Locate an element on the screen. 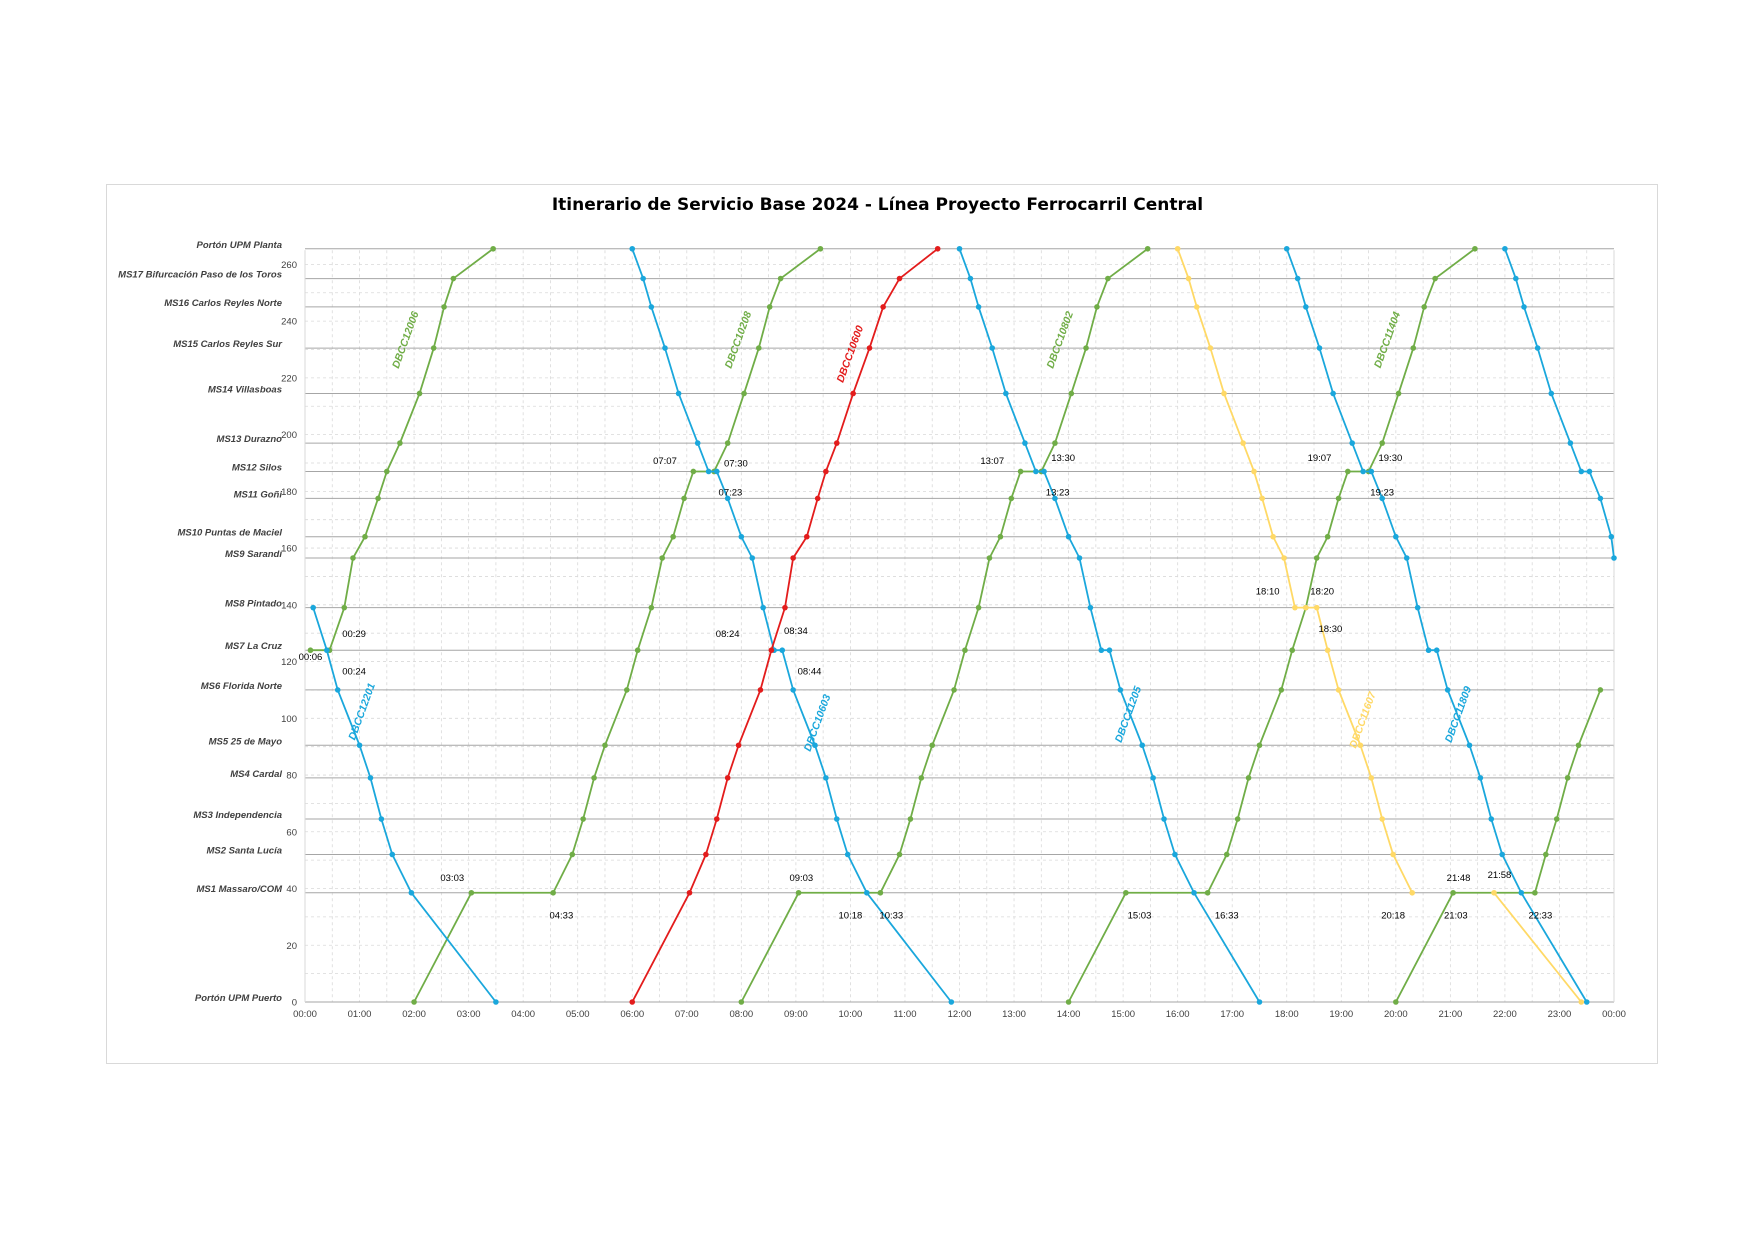  y-tick-label: 200 is located at coordinates (289, 435).